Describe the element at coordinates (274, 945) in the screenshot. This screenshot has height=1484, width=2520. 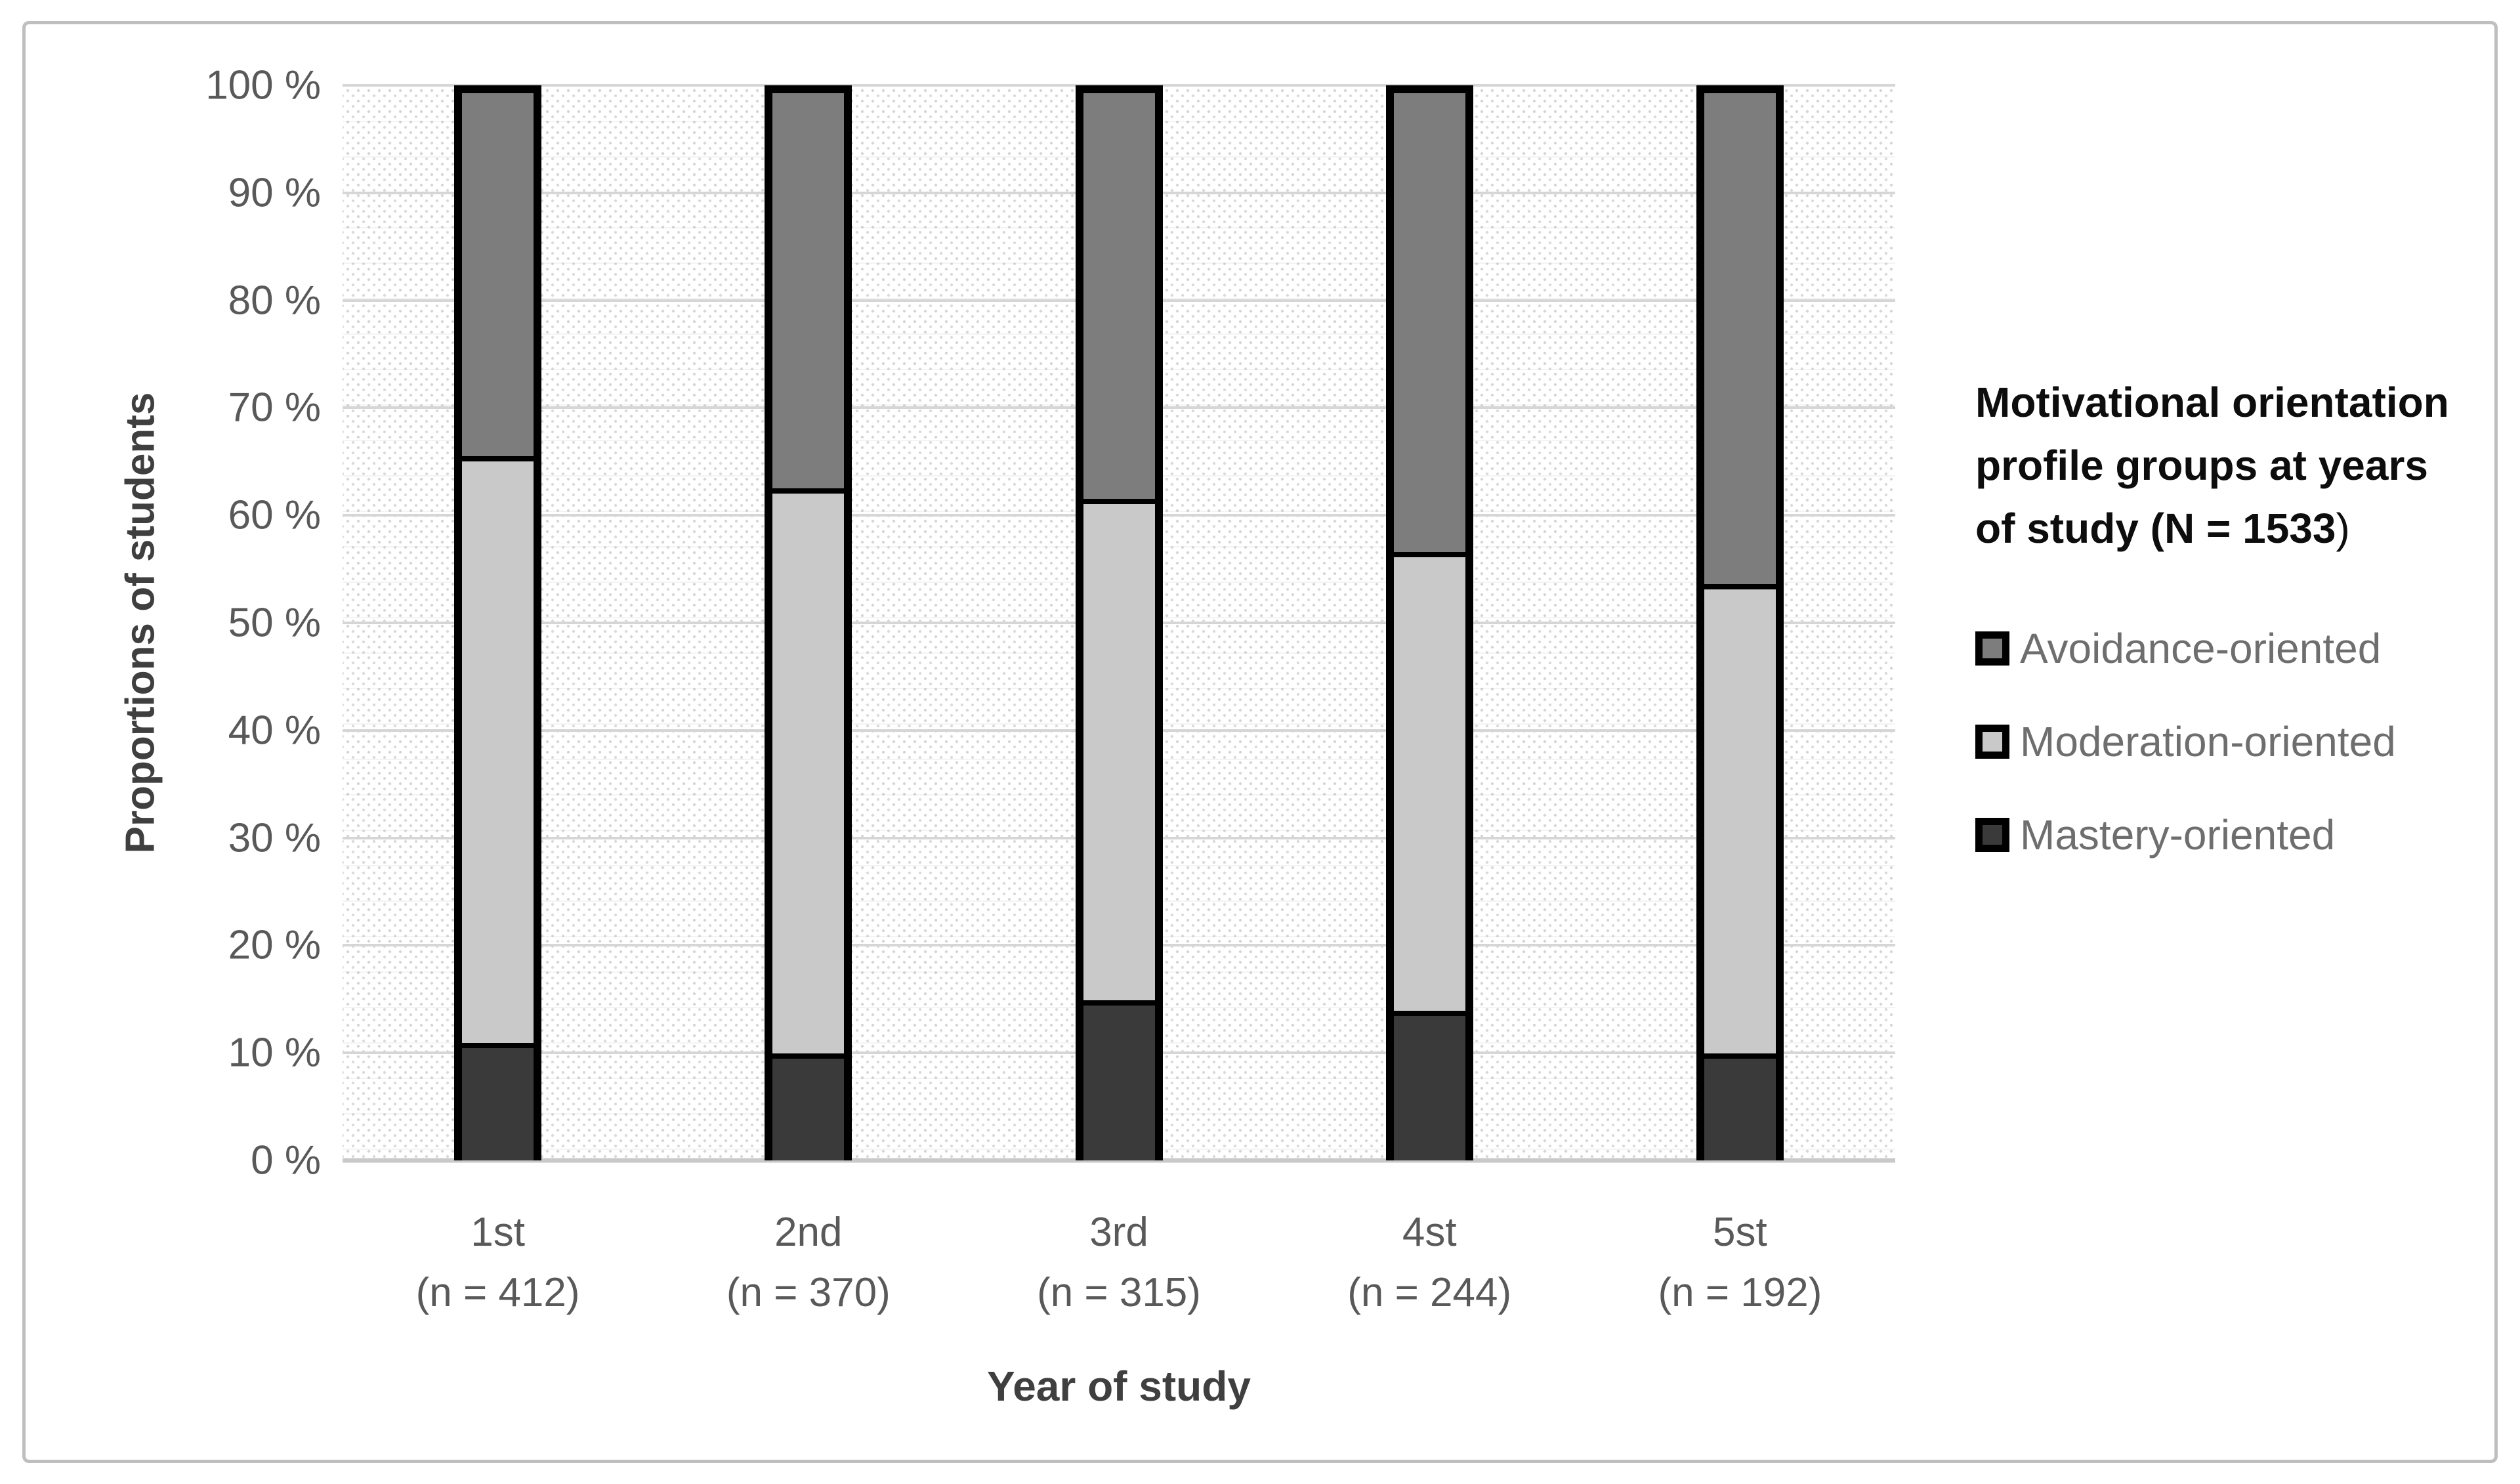
I see `y-tick-label: 20 %` at that location.